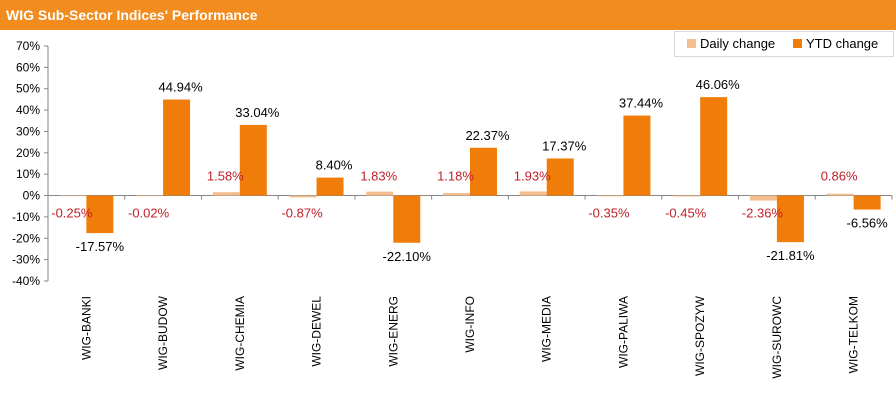 Image resolution: width=896 pixels, height=407 pixels. What do you see at coordinates (26, 281) in the screenshot?
I see `y-tick-label: -40%` at bounding box center [26, 281].